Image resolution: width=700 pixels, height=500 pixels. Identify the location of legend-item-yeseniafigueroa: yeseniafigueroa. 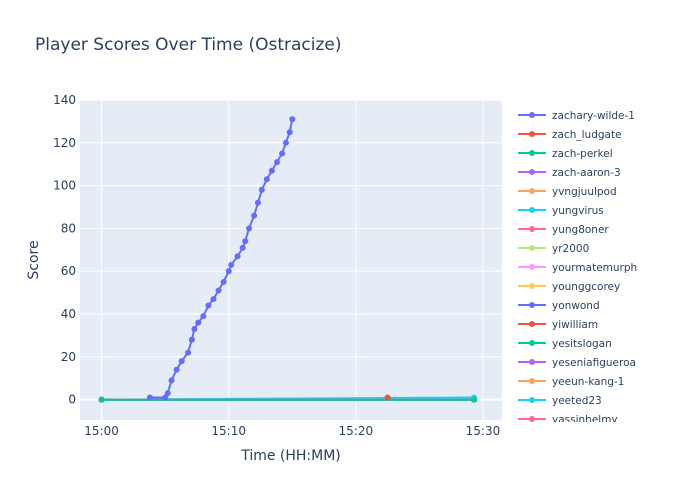
(577, 363).